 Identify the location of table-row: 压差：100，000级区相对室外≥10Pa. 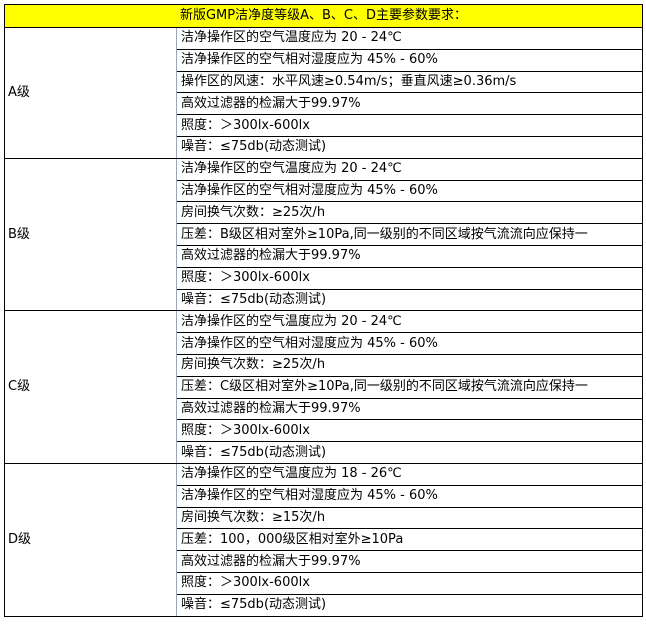
(324, 540).